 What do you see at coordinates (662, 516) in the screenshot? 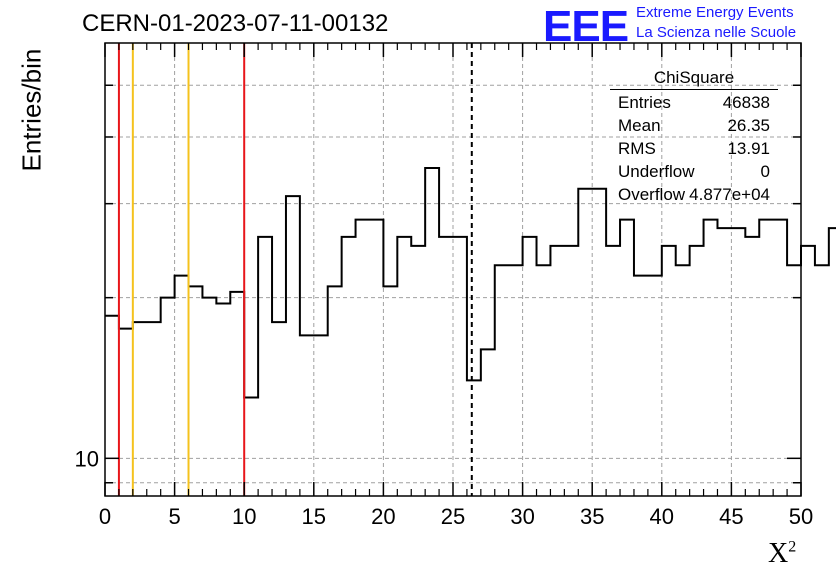
I see `x-tick-label: 40` at bounding box center [662, 516].